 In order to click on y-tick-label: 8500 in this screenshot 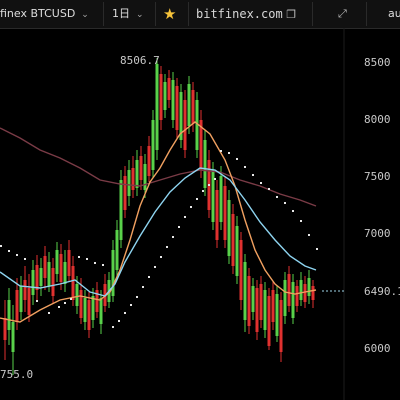, I will do `click(377, 62)`.